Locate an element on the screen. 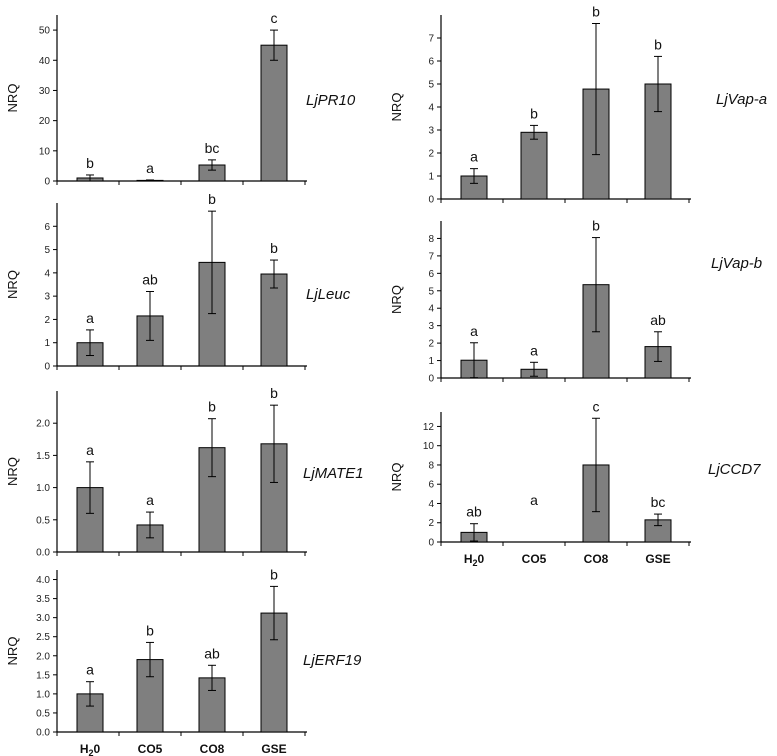 Image resolution: width=777 pixels, height=756 pixels. y-tick-label: 0.0 is located at coordinates (43, 553).